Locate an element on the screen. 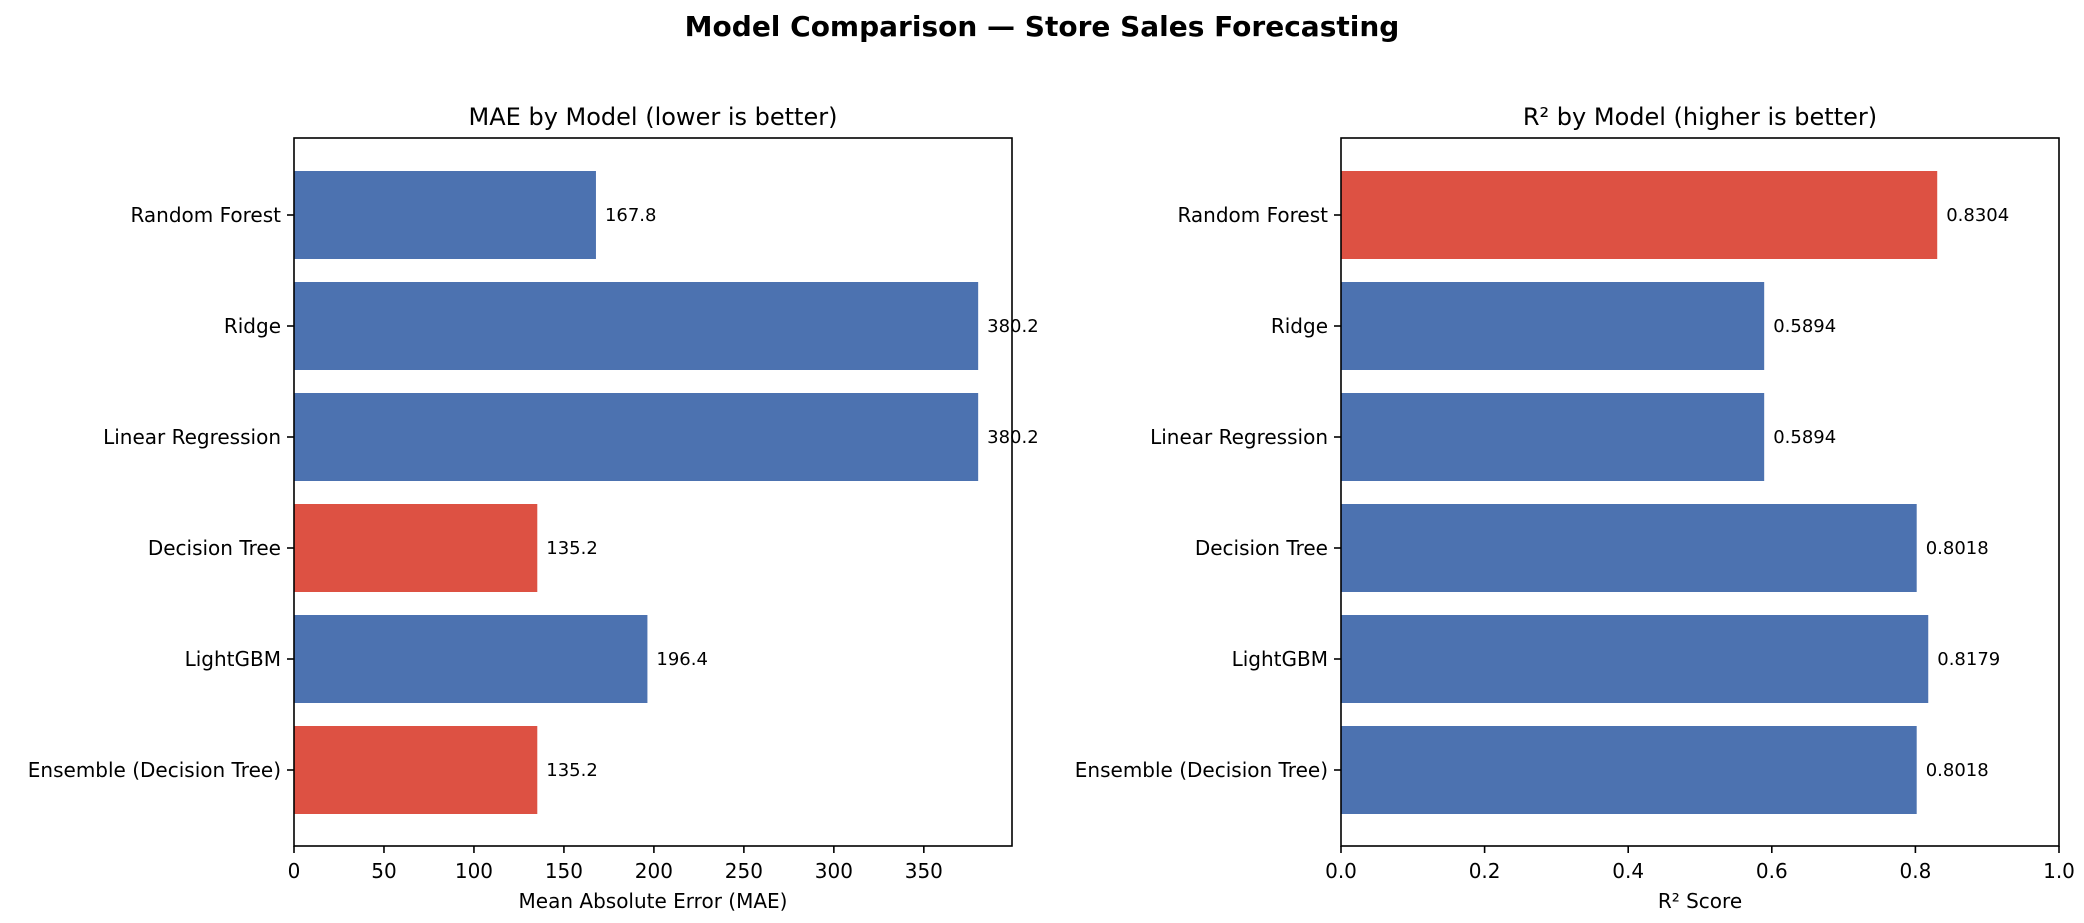 This screenshot has height=923, width=2084. mae-x-tick-label: 150 is located at coordinates (564, 871).